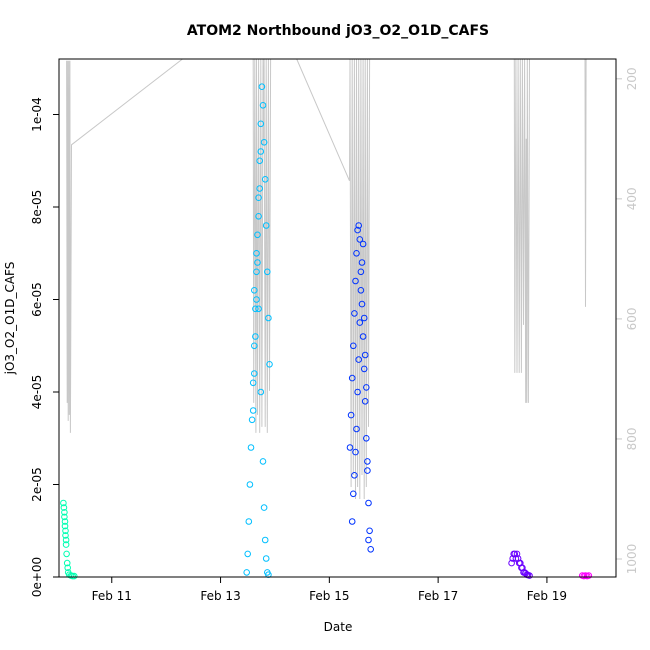 This screenshot has width=650, height=650. I want to click on x-axis-label: Date, so click(338, 627).